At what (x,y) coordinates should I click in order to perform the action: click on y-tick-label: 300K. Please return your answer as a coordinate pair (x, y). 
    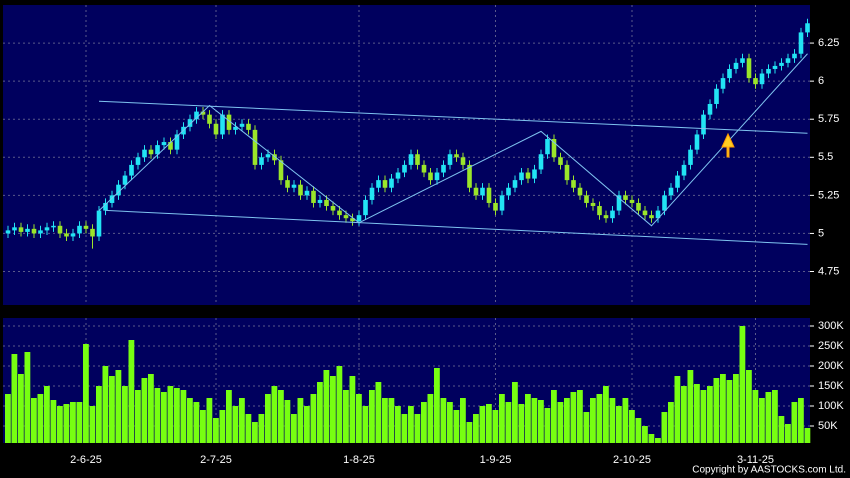
    Looking at the image, I should click on (831, 326).